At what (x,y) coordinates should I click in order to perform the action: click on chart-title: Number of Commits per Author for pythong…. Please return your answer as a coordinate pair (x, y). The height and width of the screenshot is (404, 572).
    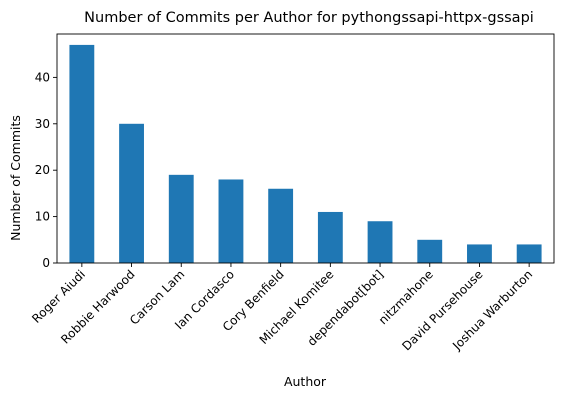
    Looking at the image, I should click on (309, 18).